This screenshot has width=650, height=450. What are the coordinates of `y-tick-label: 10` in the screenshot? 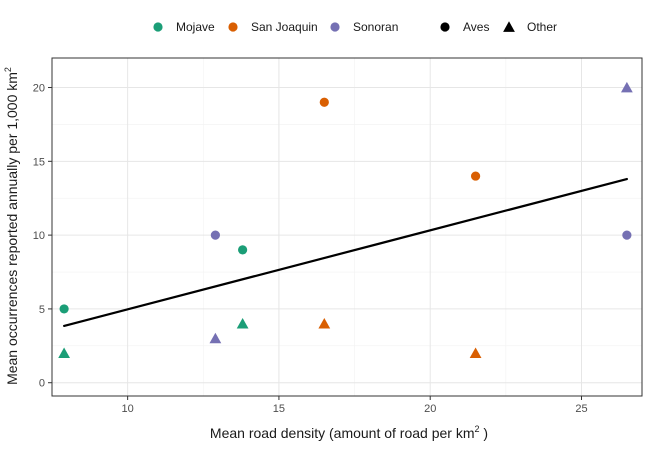 It's located at (39, 236).